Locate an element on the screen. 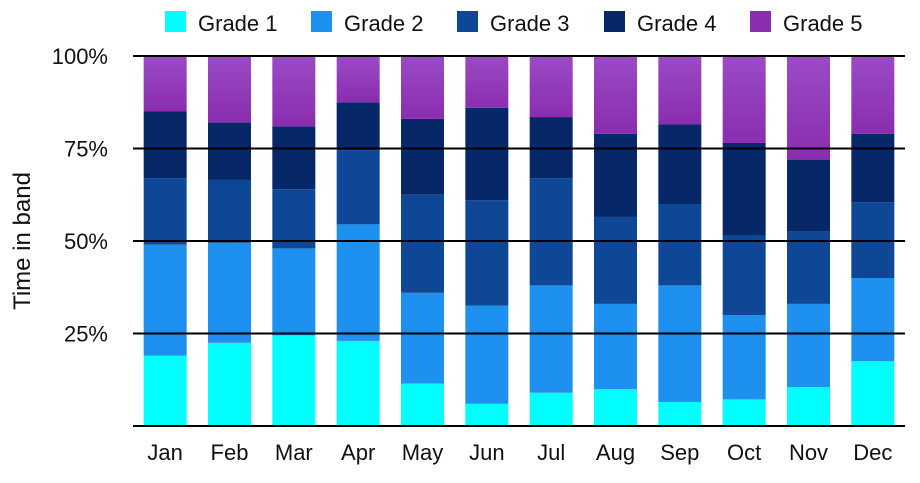 This screenshot has height=483, width=920. bar-segment-grade-4-nov is located at coordinates (808, 195).